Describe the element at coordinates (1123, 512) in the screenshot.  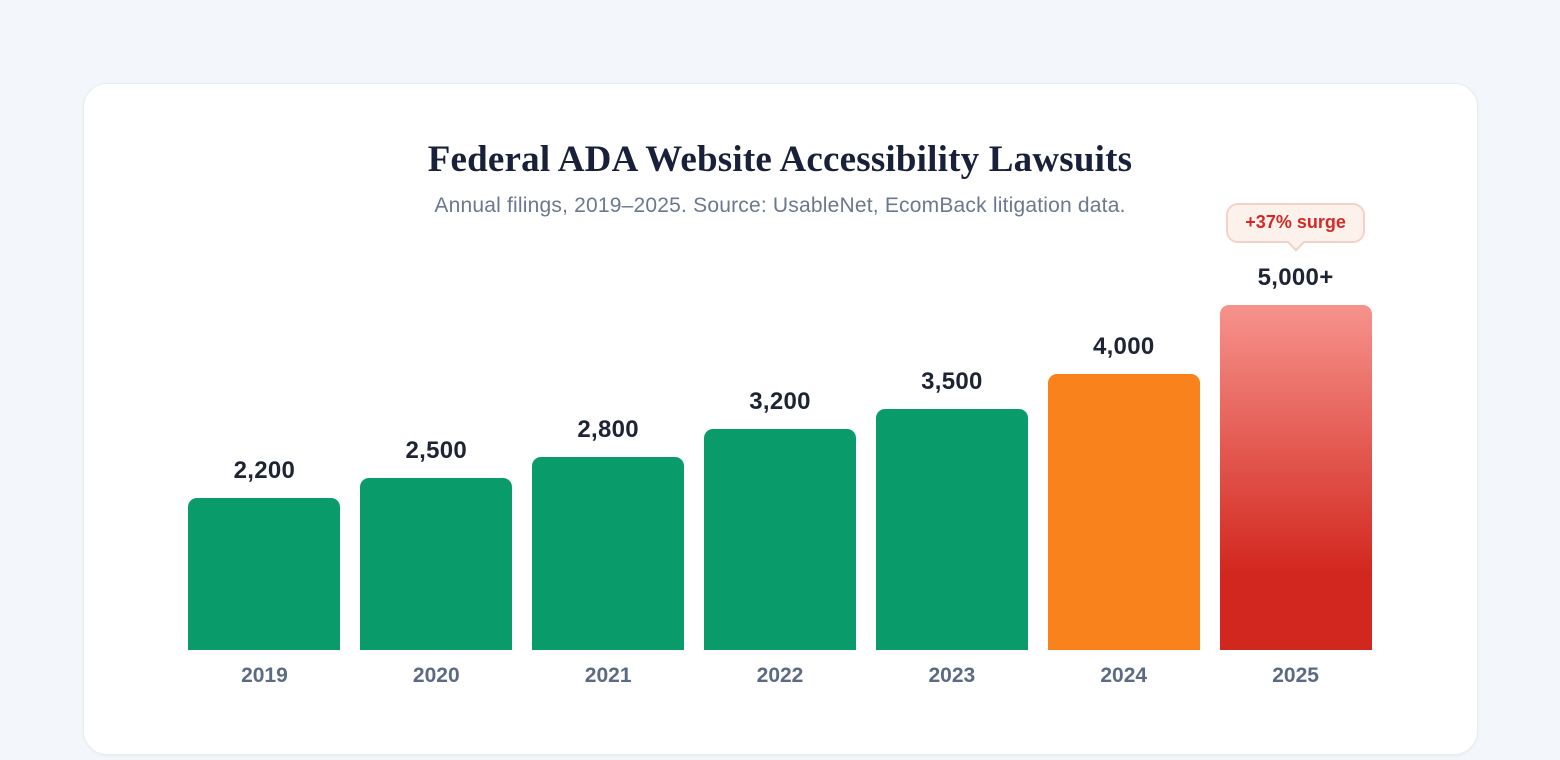
I see `bar-2024` at that location.